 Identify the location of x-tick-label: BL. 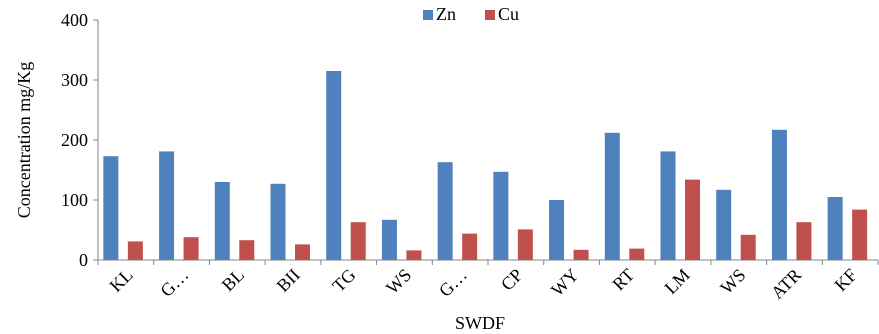
(233, 280).